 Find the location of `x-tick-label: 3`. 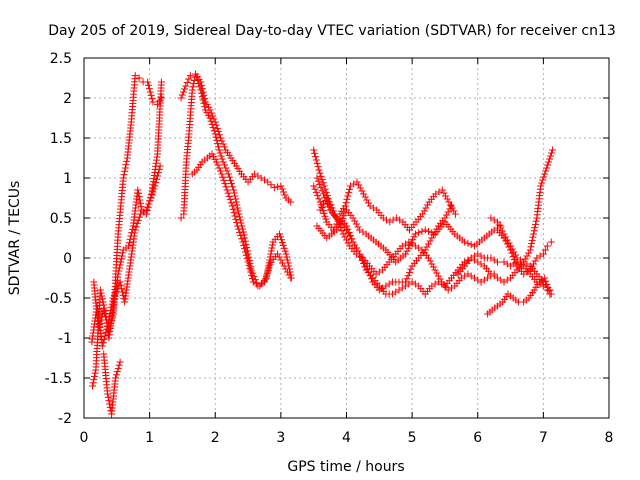

x-tick-label: 3 is located at coordinates (280, 438).